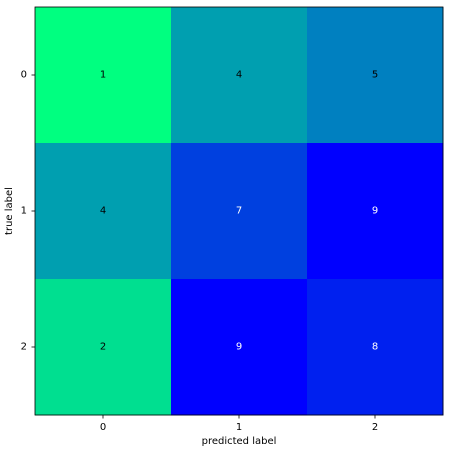  I want to click on cell-value-r0-c2: 5, so click(375, 75).